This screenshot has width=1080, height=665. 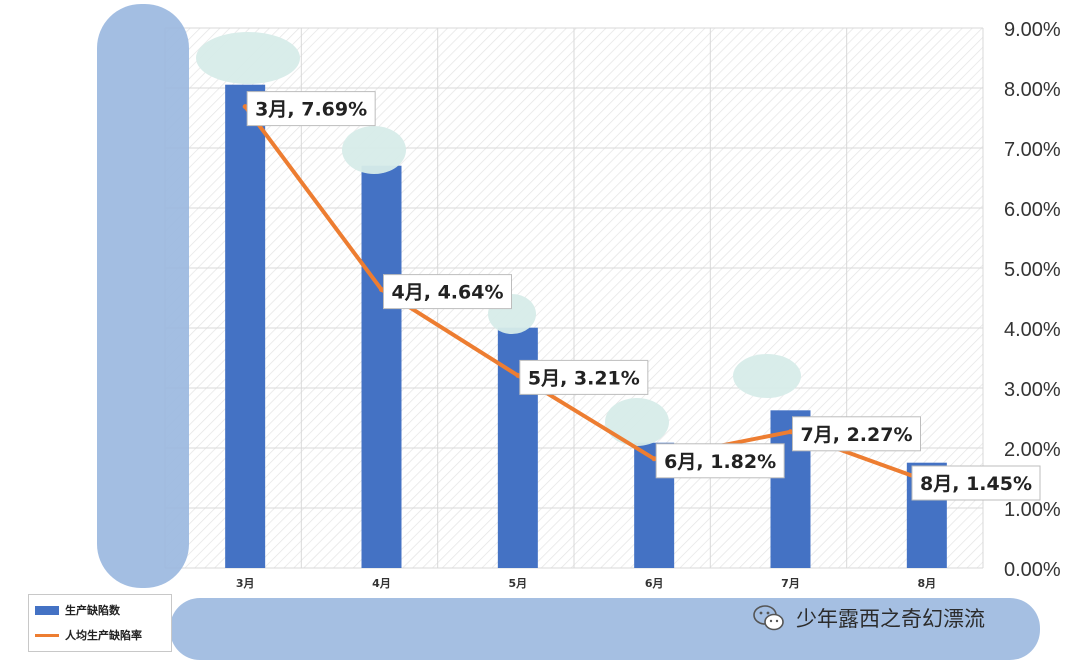 I want to click on y2-tick-label: 6.00%, so click(x=1032, y=210).